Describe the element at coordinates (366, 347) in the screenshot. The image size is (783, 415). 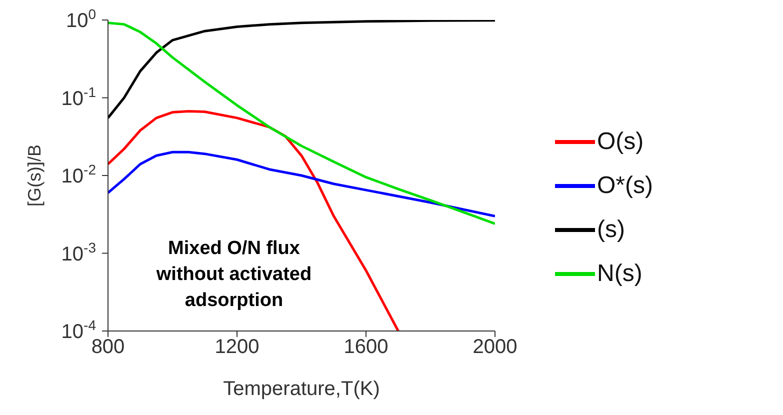
I see `x-tick-label: 1600` at that location.